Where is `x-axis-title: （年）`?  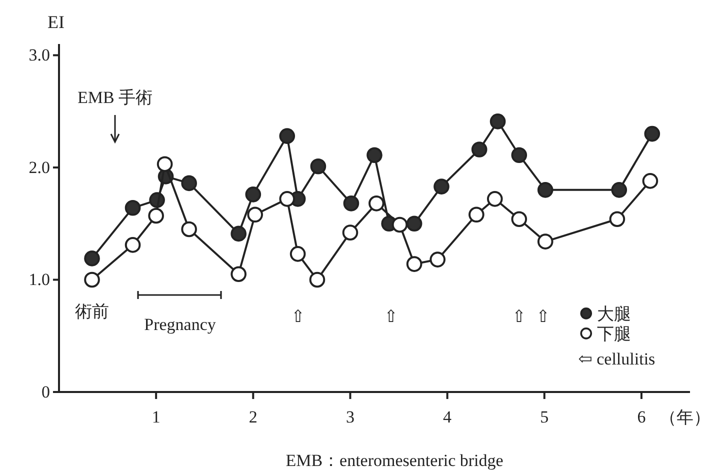
x-axis-title: （年） is located at coordinates (684, 417).